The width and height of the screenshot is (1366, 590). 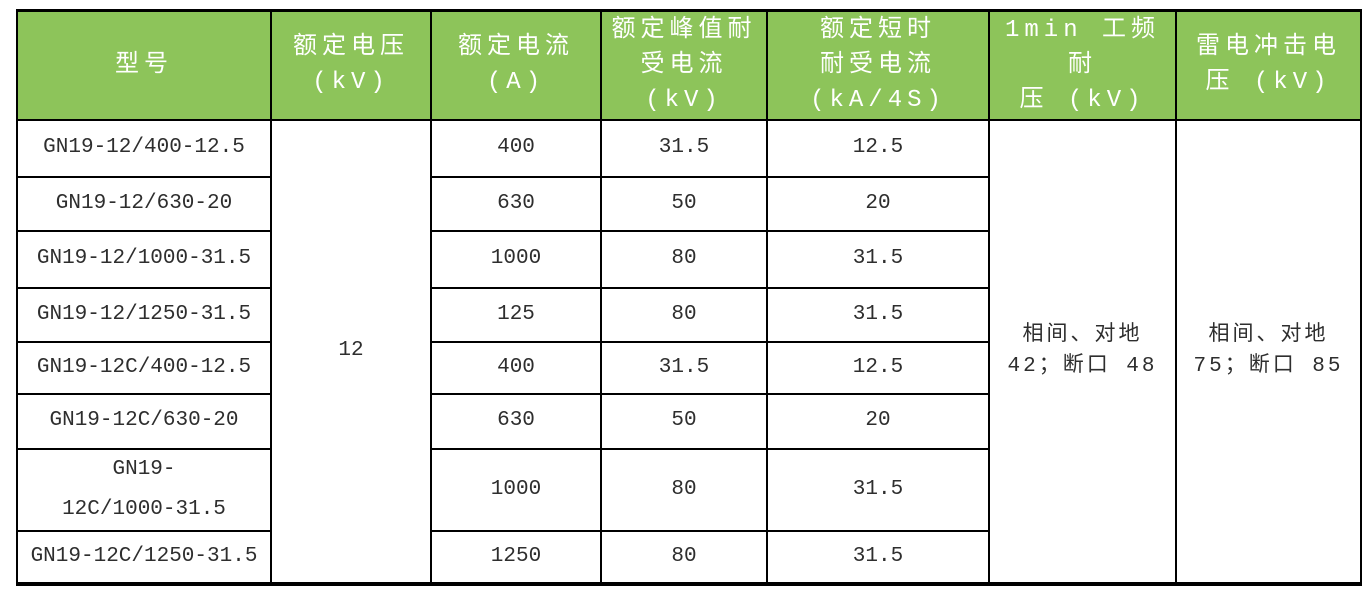 I want to click on model-cell: GN19-12C/400-12.5, so click(x=144, y=367).